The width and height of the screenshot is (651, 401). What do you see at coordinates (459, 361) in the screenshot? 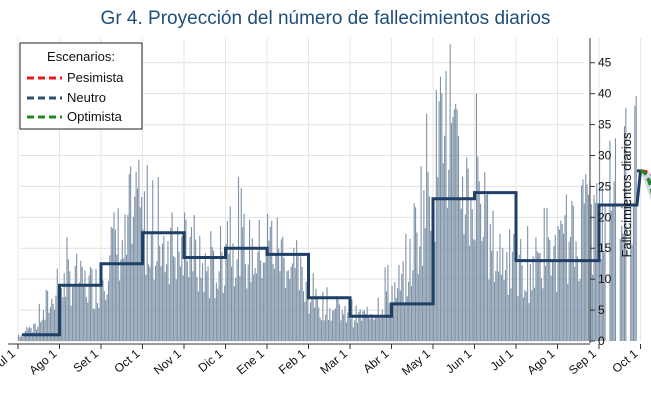
I see `x-tick-label: Jun 1` at bounding box center [459, 361].